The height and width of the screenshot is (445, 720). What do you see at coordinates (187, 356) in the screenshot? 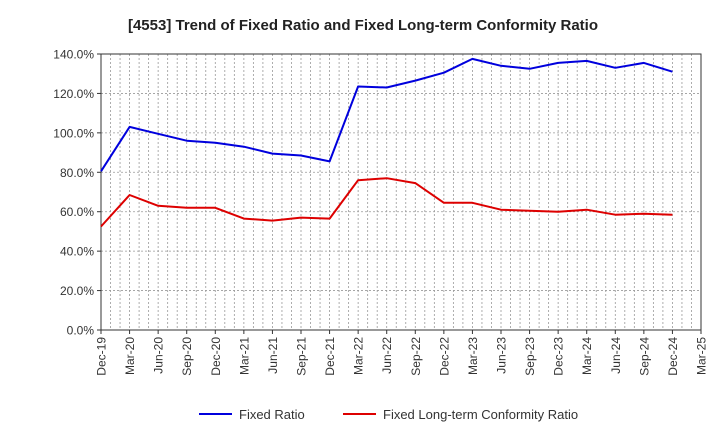
I see `x-tick-label: Sep-20` at bounding box center [187, 356].